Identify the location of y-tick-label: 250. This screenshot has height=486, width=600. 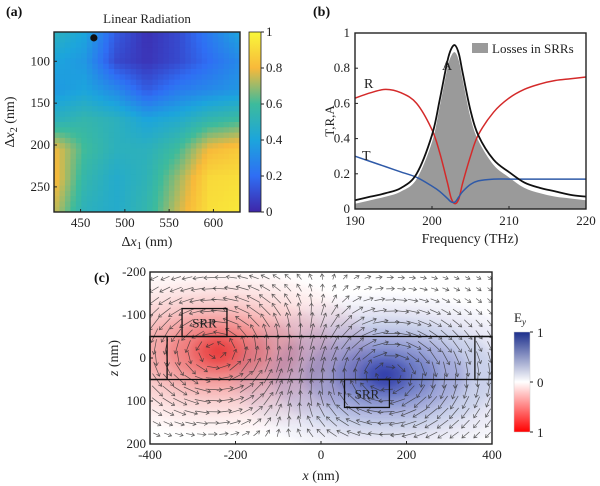
(41, 186).